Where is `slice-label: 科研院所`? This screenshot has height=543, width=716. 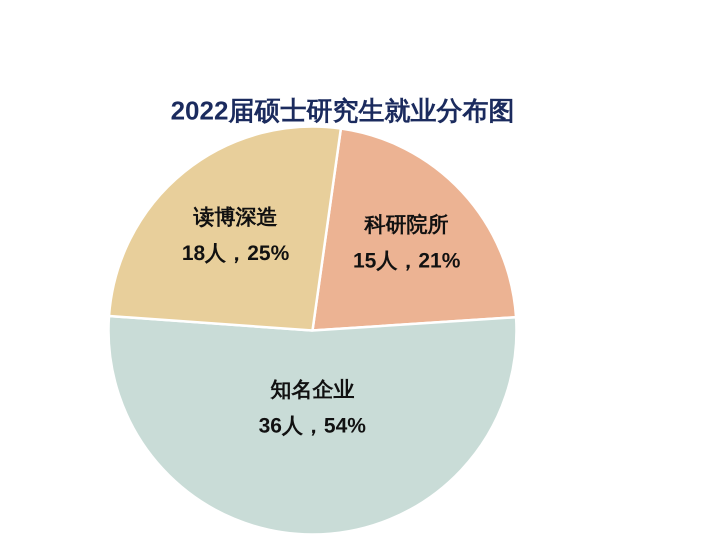 slice-label: 科研院所 is located at coordinates (406, 224).